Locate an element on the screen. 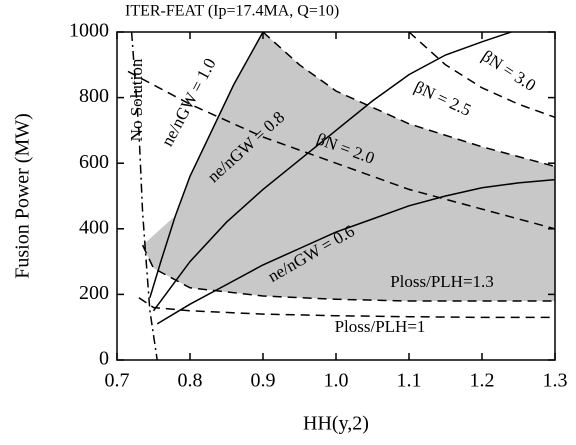 This screenshot has width=576, height=445. curve-label: βN = 3.0 is located at coordinates (508, 70).